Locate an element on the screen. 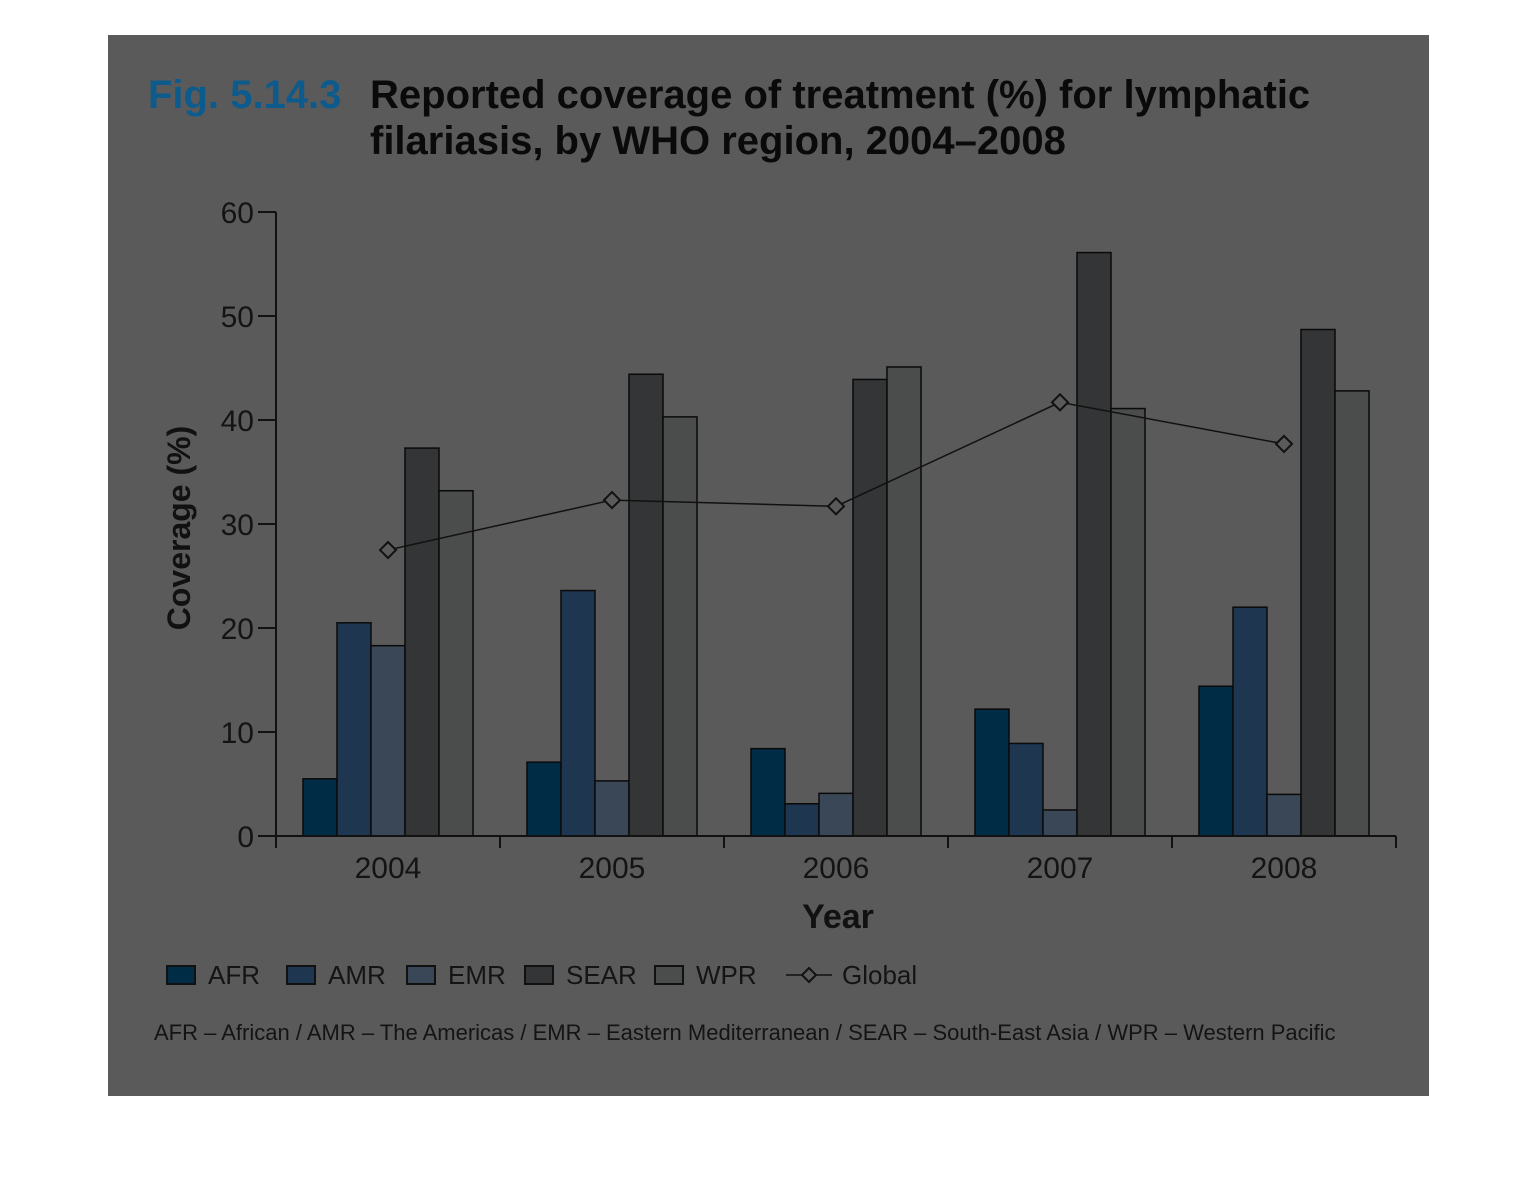 The image size is (1538, 1190). bar-wpr-2007 is located at coordinates (1128, 622).